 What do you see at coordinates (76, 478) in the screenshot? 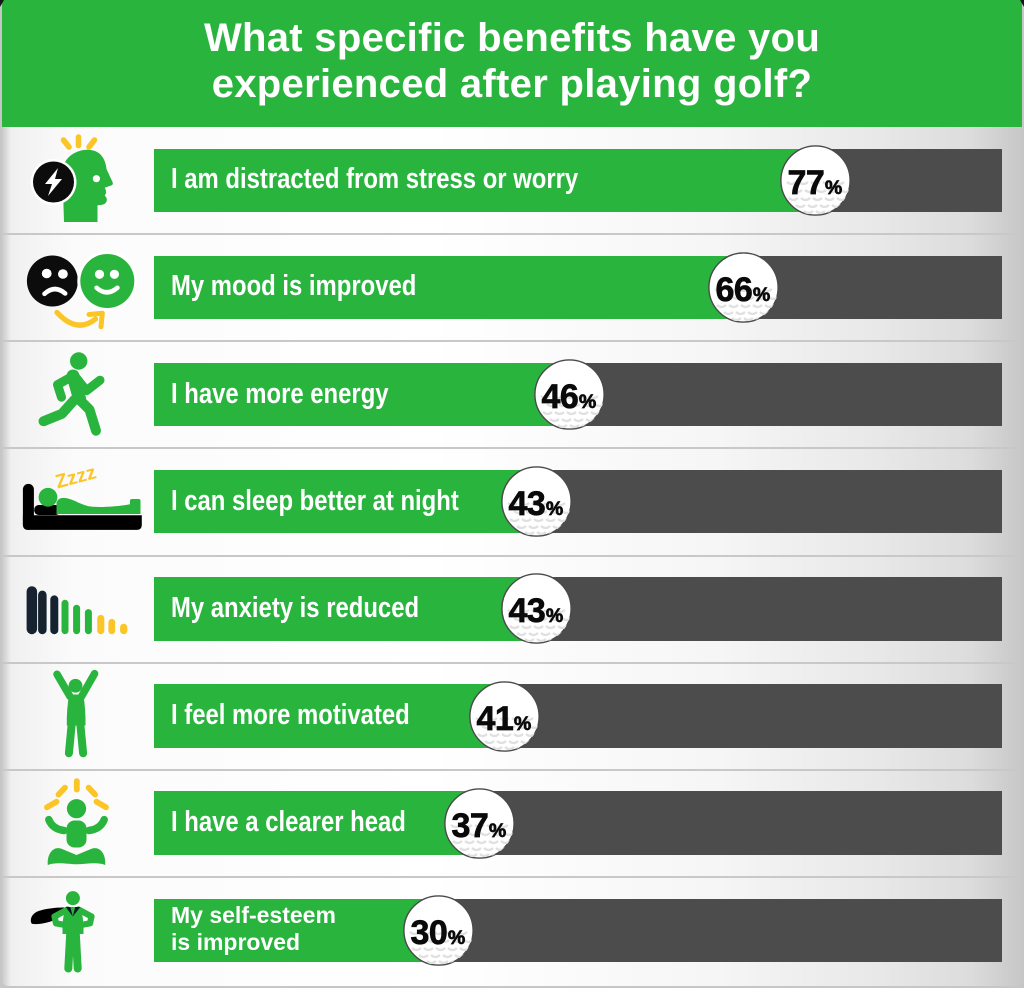
I see `svg-text: Zzzz` at bounding box center [76, 478].